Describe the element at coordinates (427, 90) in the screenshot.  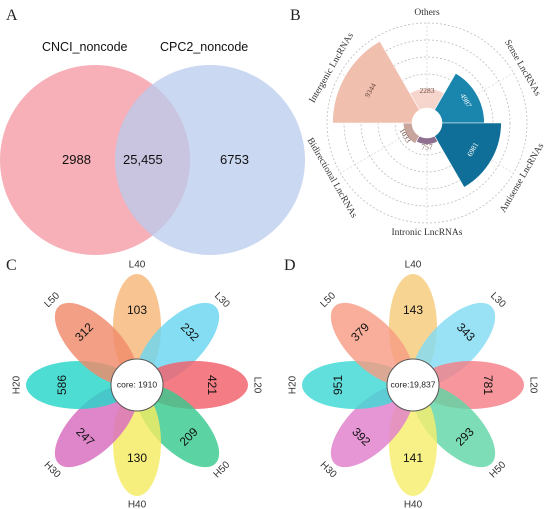
I see `radial-value-label: 2283` at that location.